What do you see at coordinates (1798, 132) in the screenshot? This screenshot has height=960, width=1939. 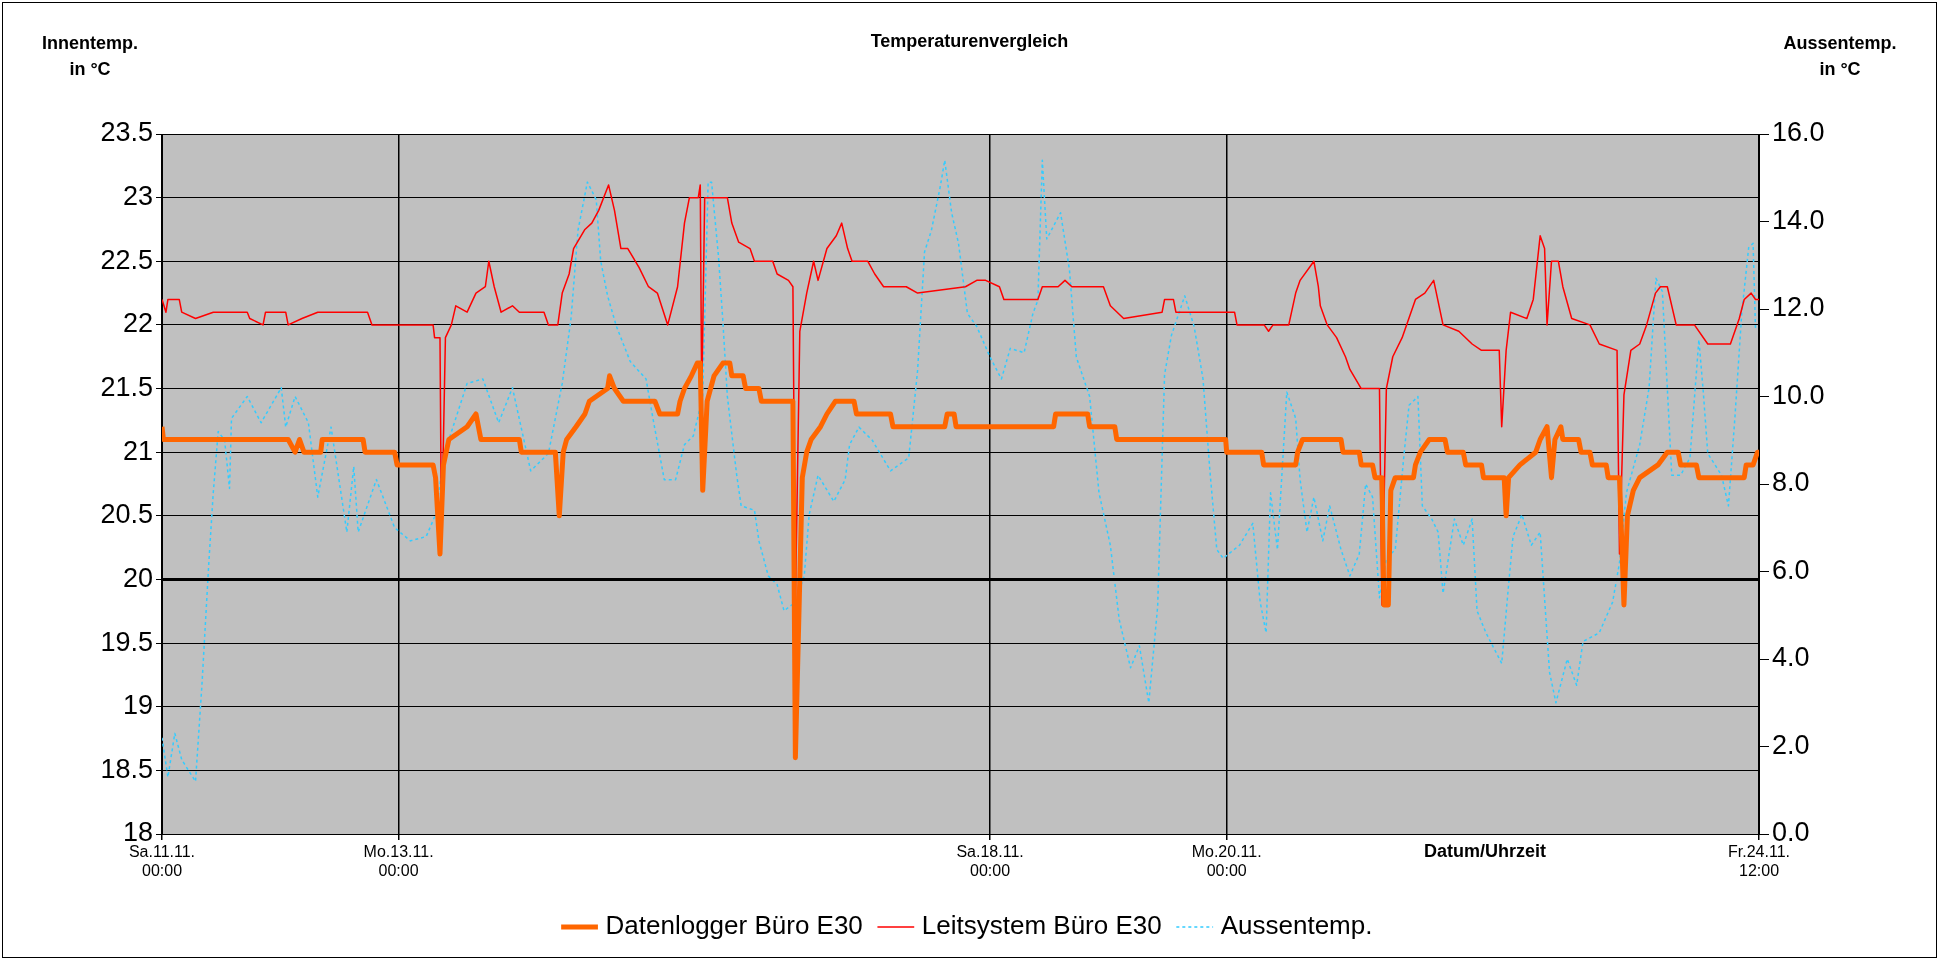 I see `y2-tick-label: 16.0` at bounding box center [1798, 132].